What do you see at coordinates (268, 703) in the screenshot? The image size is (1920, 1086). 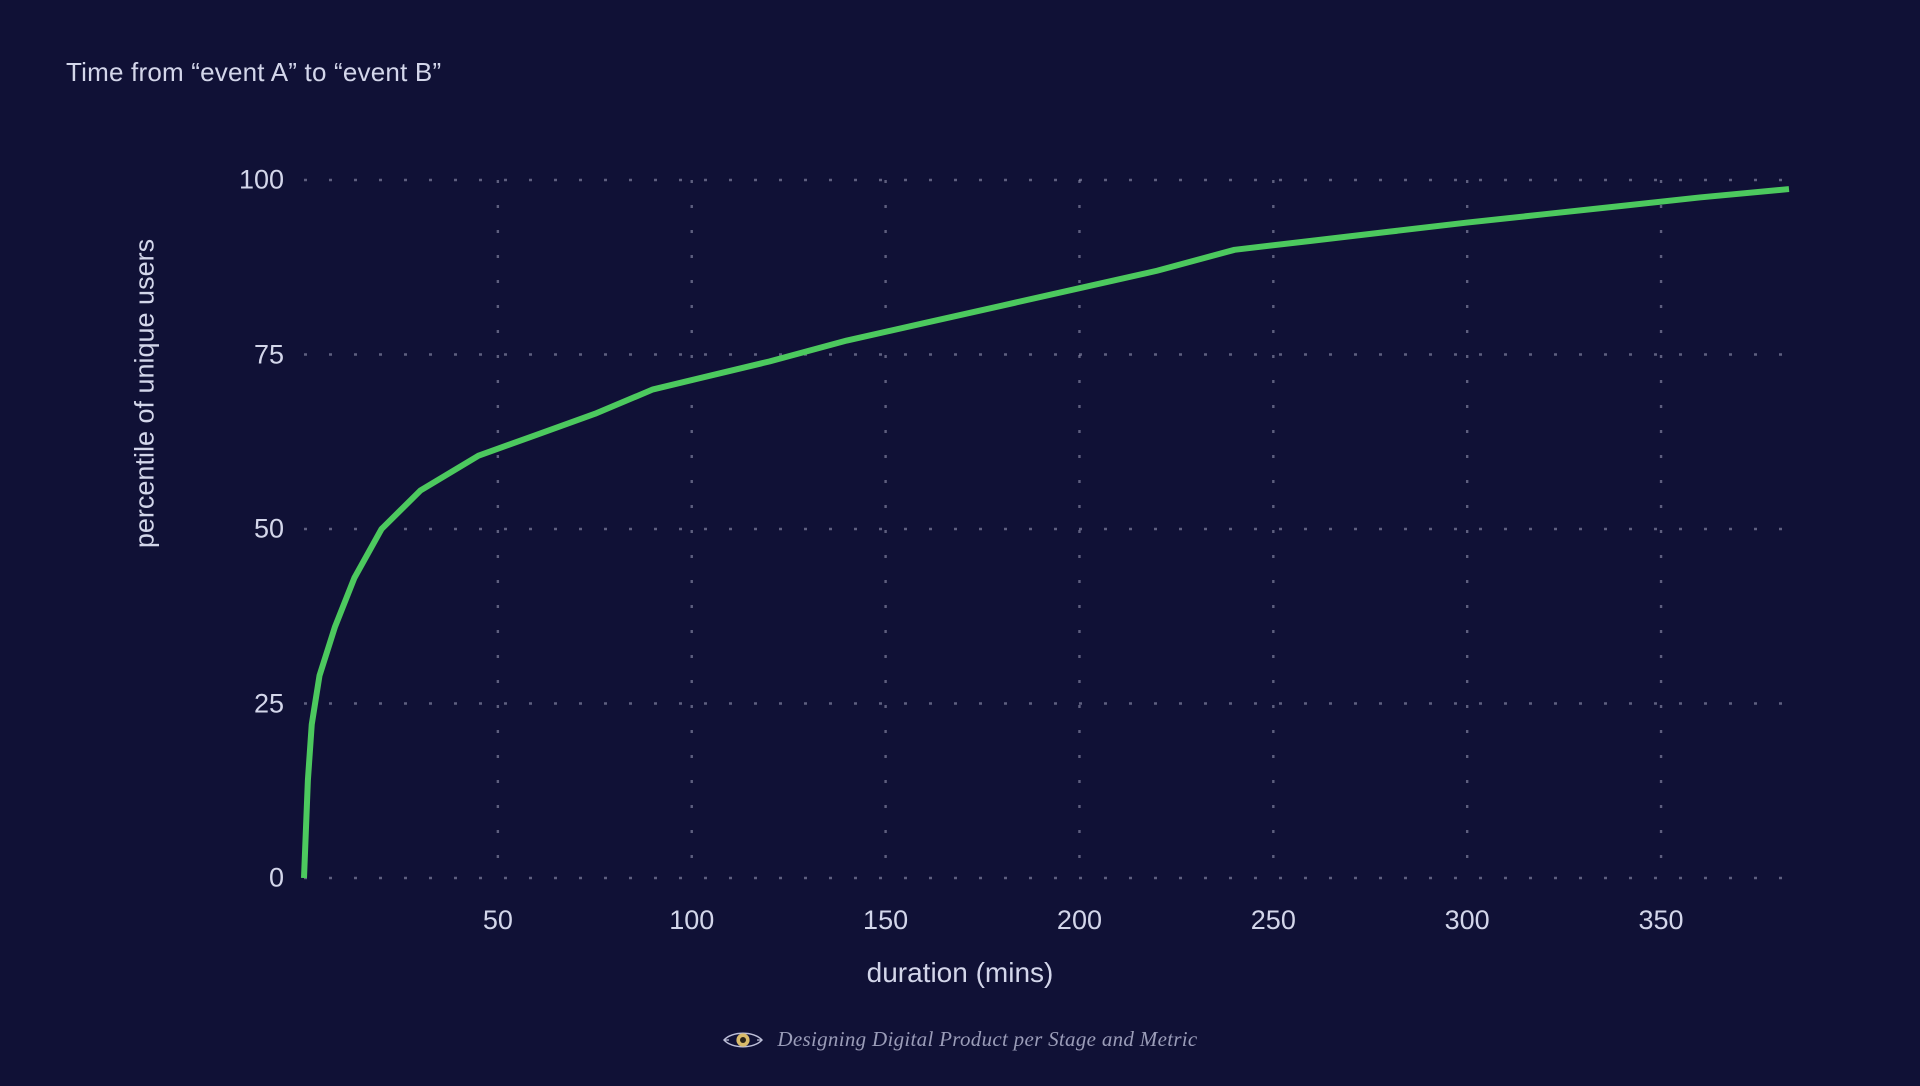 I see `y-tick-label: 25` at bounding box center [268, 703].